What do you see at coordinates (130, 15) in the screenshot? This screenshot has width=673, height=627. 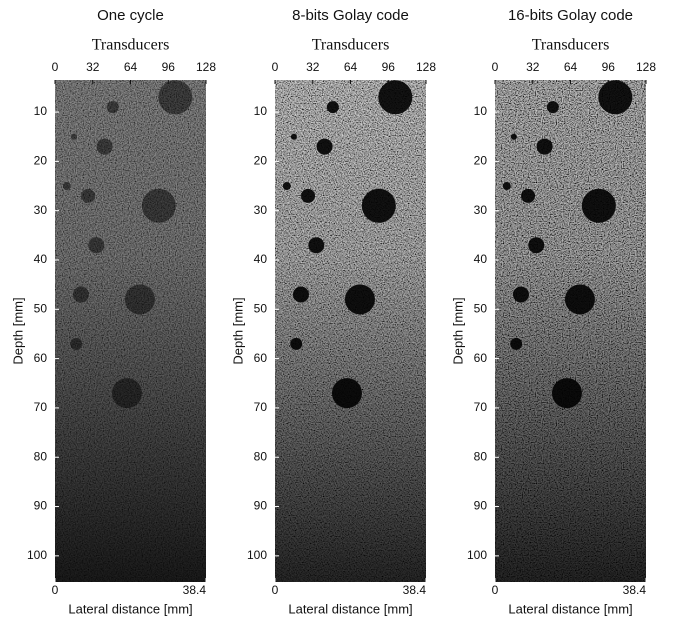 I see `panel-title: One cycle` at bounding box center [130, 15].